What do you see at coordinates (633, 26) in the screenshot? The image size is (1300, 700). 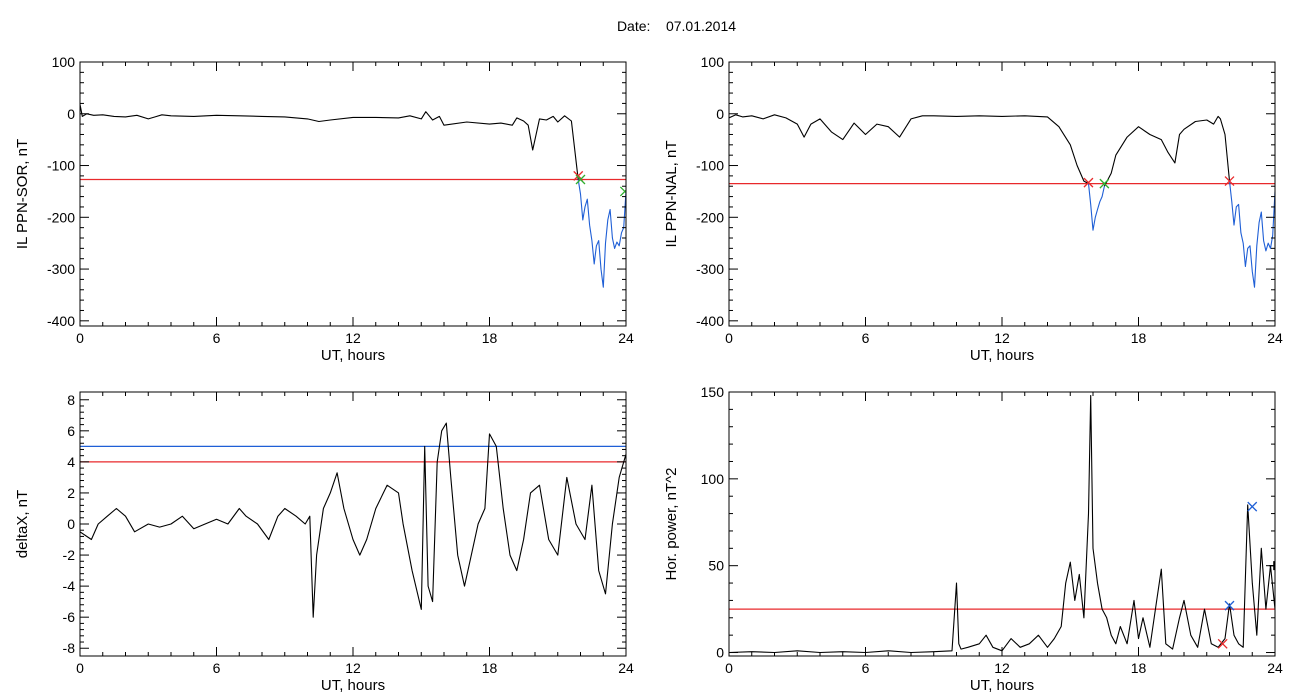 I see `date-label: Date:` at bounding box center [633, 26].